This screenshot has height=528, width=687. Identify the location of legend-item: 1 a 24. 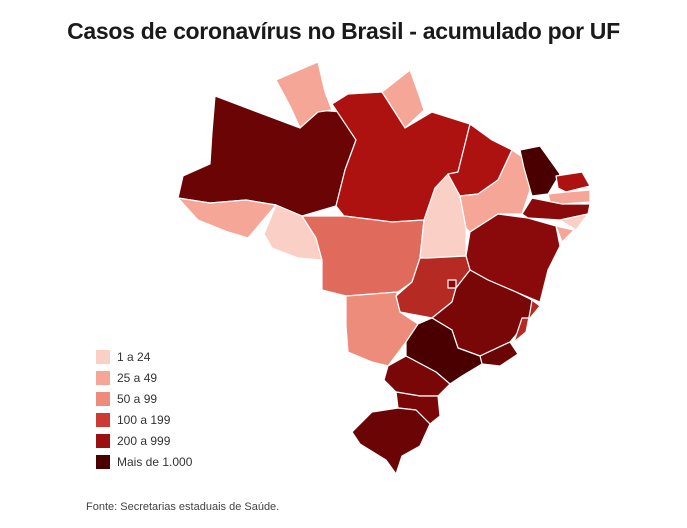
(144, 356).